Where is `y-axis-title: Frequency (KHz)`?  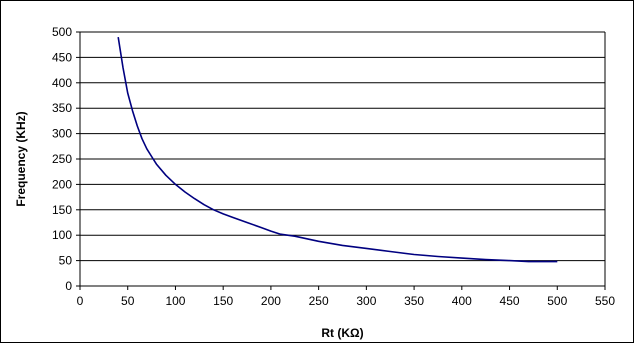 y-axis-title: Frequency (KHz) is located at coordinates (21, 158).